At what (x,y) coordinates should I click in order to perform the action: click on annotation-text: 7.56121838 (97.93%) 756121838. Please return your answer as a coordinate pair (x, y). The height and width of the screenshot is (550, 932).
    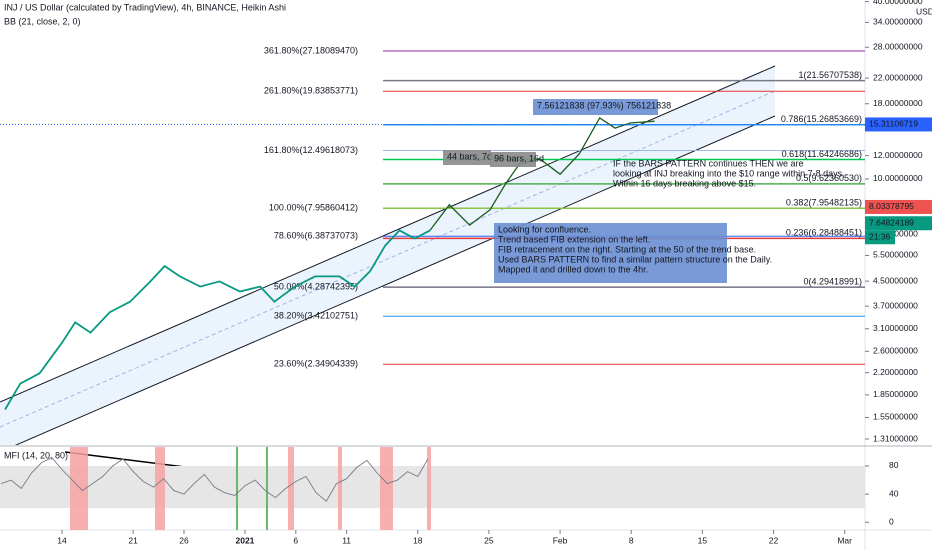
    Looking at the image, I should click on (604, 105).